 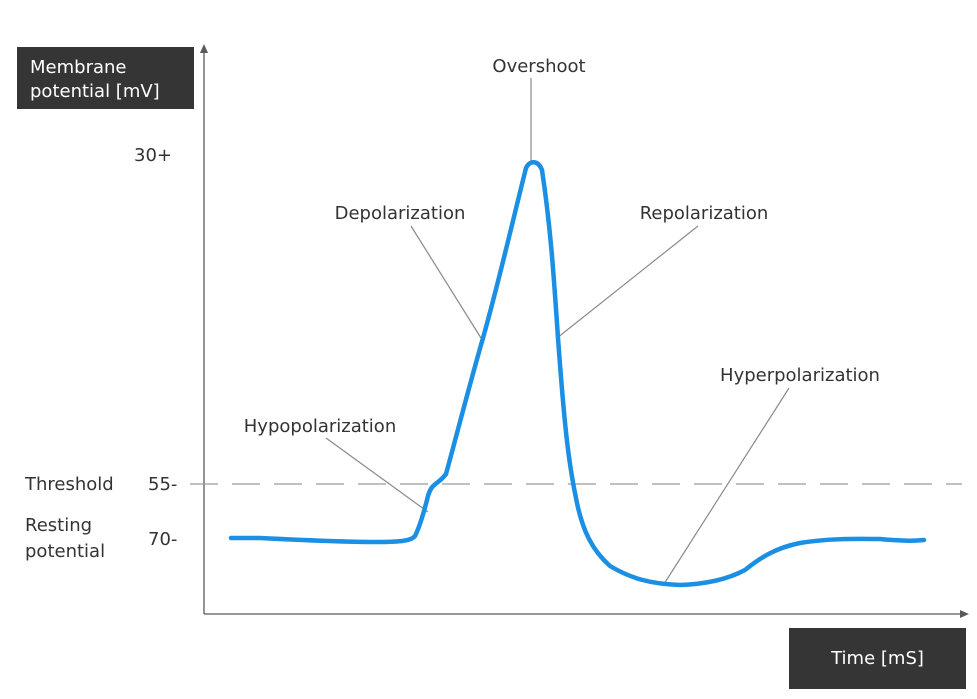 I want to click on x-axis-label: Time [mS], so click(x=877, y=658).